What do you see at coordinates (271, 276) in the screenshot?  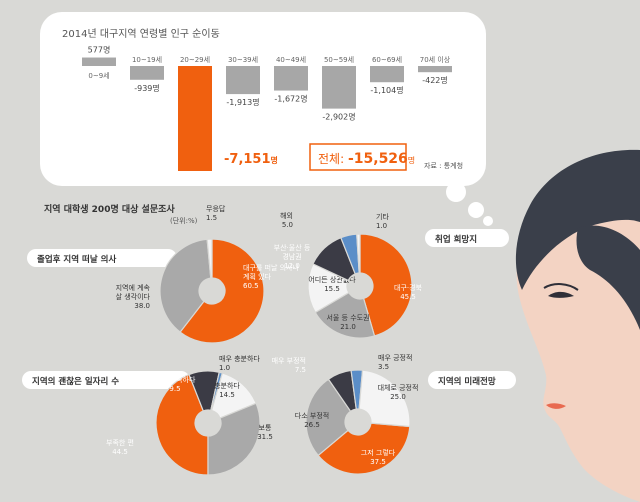 I see `pie-slice-label: 대구를 떠날 의사나 계획 있다 60.5` at bounding box center [271, 276].